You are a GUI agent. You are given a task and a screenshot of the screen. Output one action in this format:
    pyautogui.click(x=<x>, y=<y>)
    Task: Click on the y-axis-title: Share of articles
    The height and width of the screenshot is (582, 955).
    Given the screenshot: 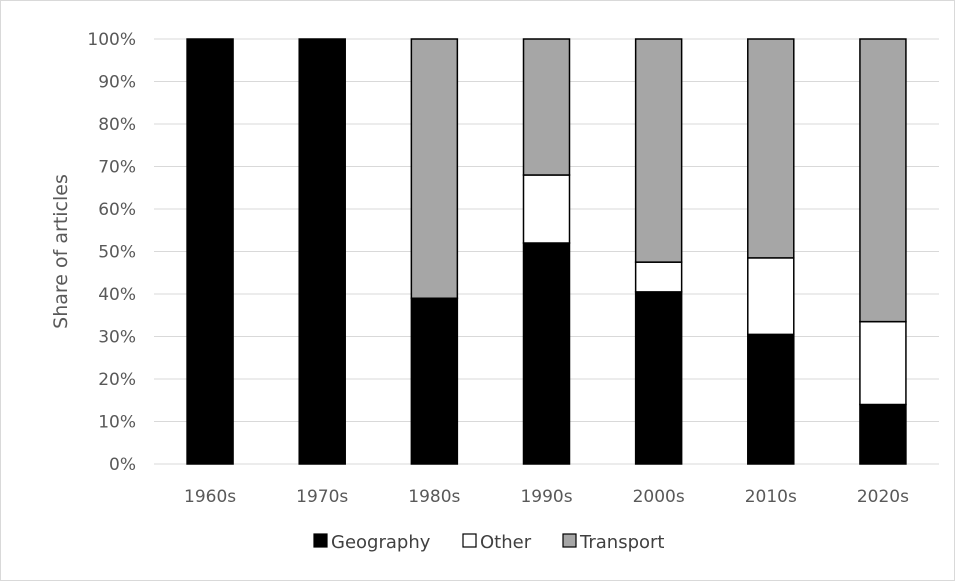 What is the action you would take?
    pyautogui.click(x=61, y=251)
    